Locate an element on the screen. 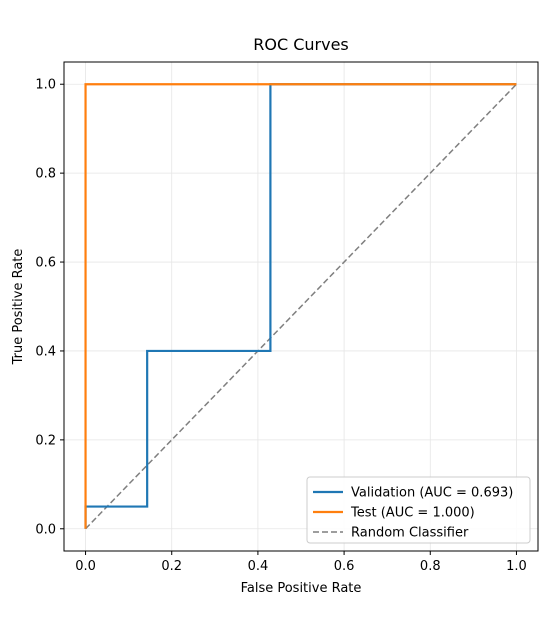  x-tick-label: 0.6 is located at coordinates (344, 566).